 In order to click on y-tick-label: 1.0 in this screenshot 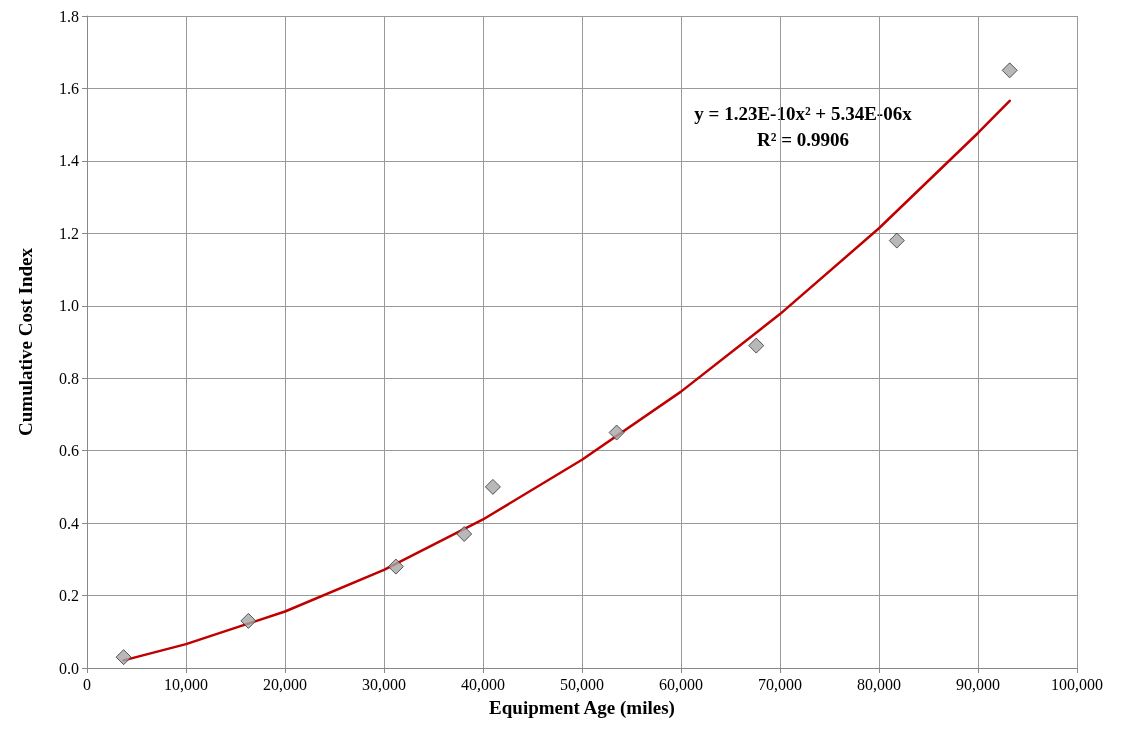, I will do `click(69, 306)`.